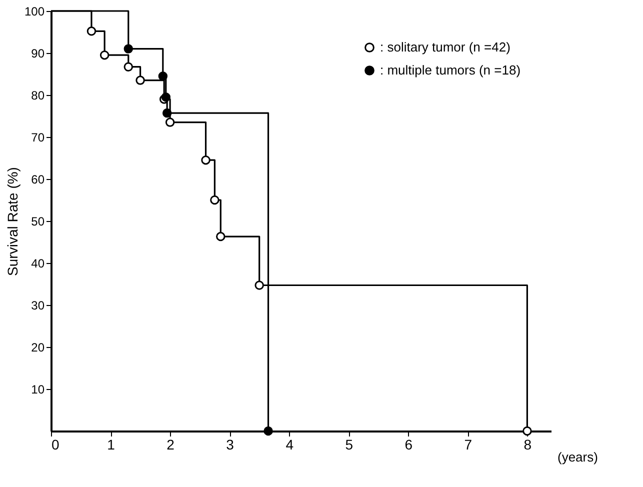 This screenshot has width=643, height=487. I want to click on y-tick-label: 10, so click(38, 389).